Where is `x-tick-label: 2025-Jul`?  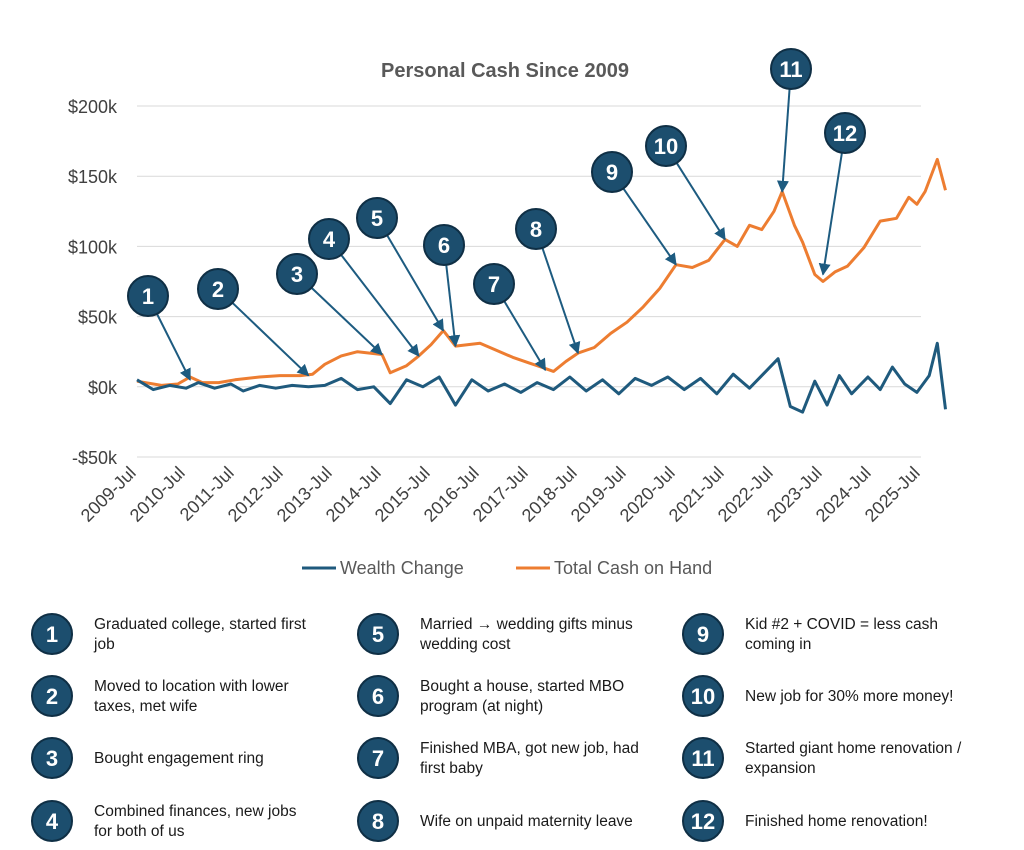 x-tick-label: 2025-Jul is located at coordinates (892, 494).